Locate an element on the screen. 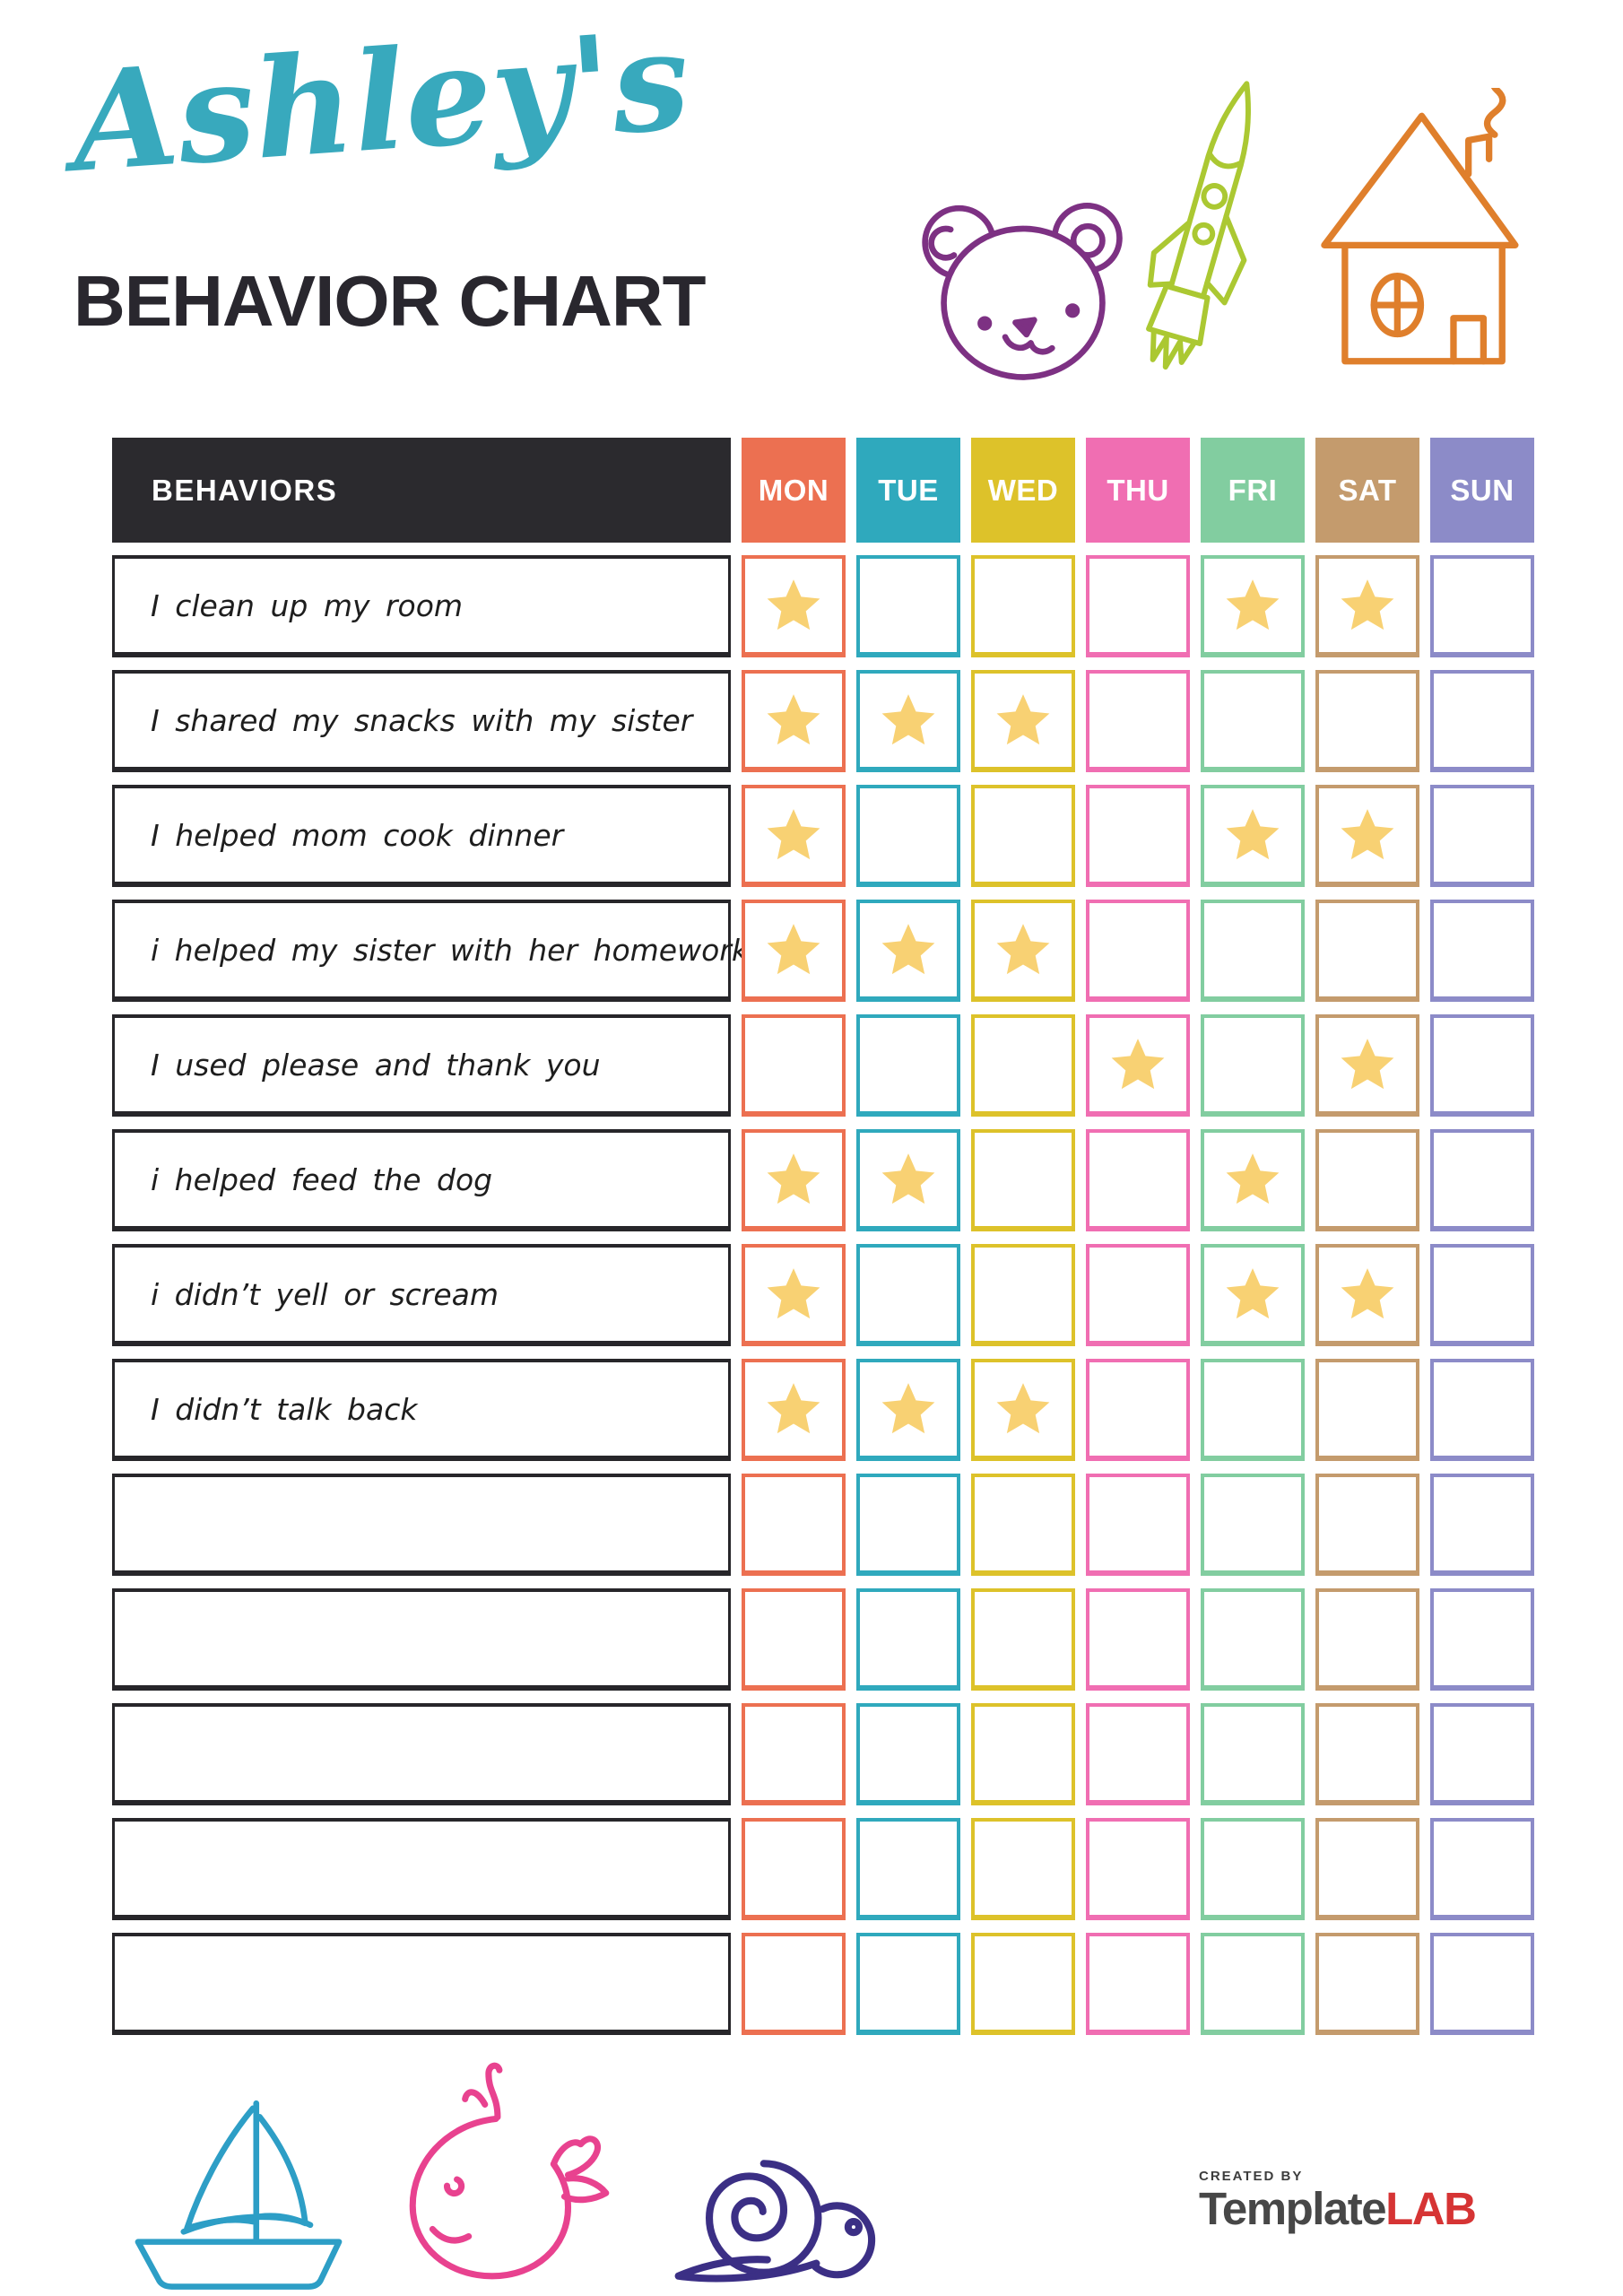 This screenshot has width=1623, height=2296. day-header-mon: MON is located at coordinates (794, 490).